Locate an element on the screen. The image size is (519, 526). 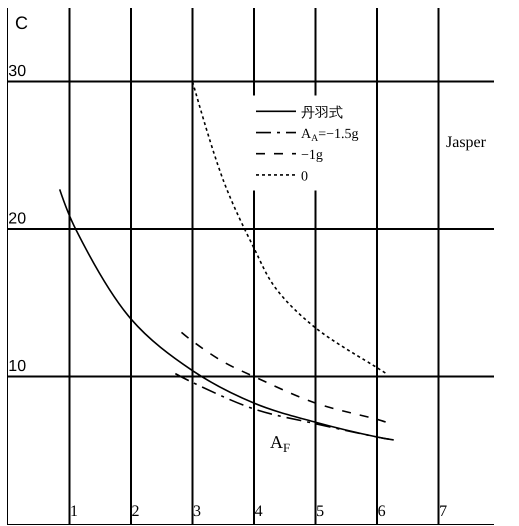
y-axis-title: C is located at coordinates (21, 23).